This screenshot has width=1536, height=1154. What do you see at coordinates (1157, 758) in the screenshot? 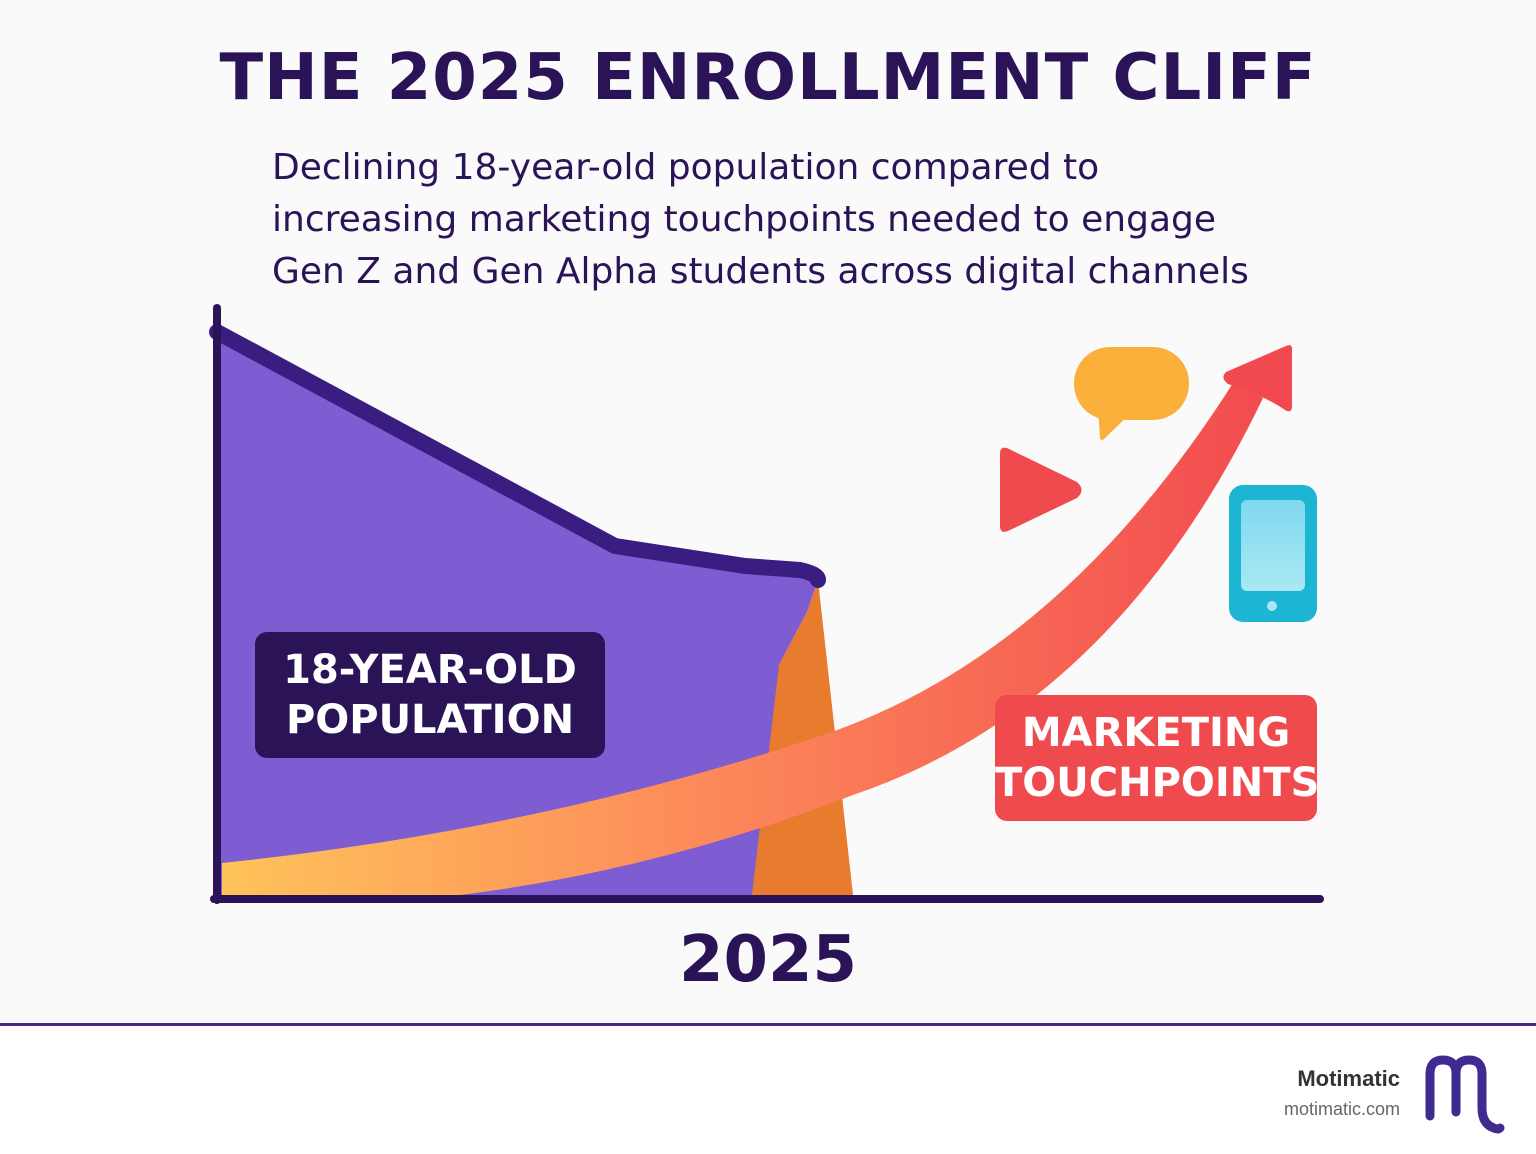
I see `touchpoints-series-label: MARKETING TOUCHPOINTS` at bounding box center [1157, 758].